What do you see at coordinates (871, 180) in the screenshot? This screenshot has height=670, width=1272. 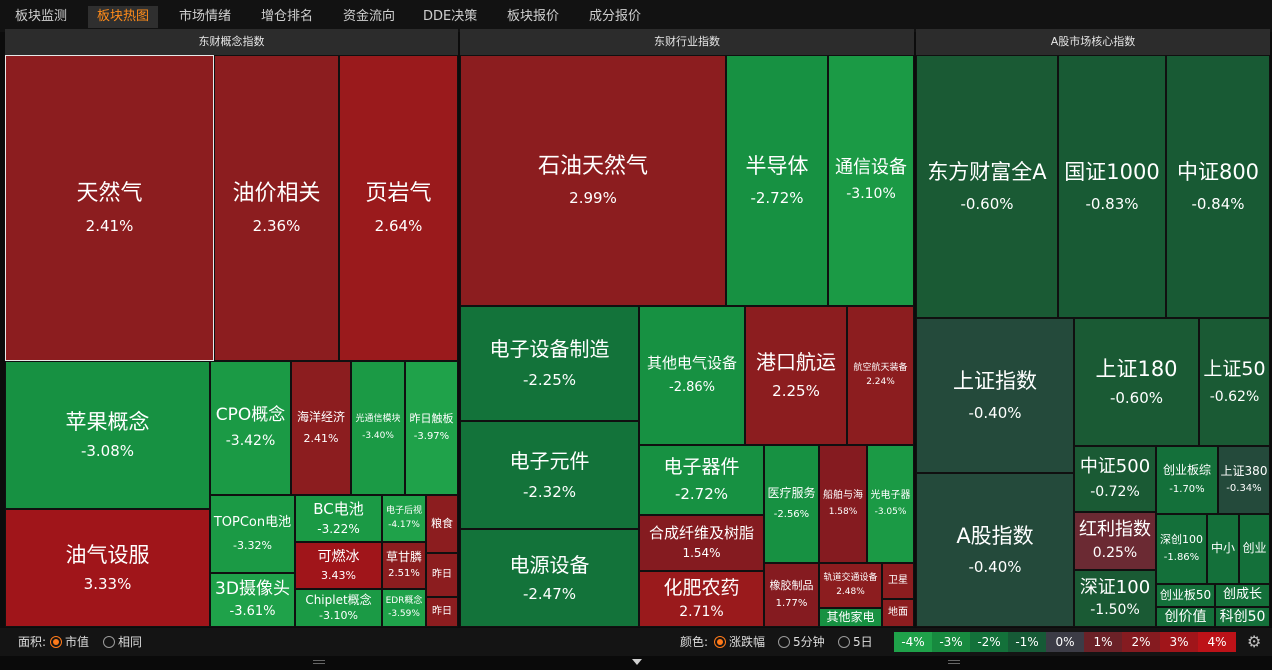 I see `heat-tile: 通信设备 -3.10%` at bounding box center [871, 180].